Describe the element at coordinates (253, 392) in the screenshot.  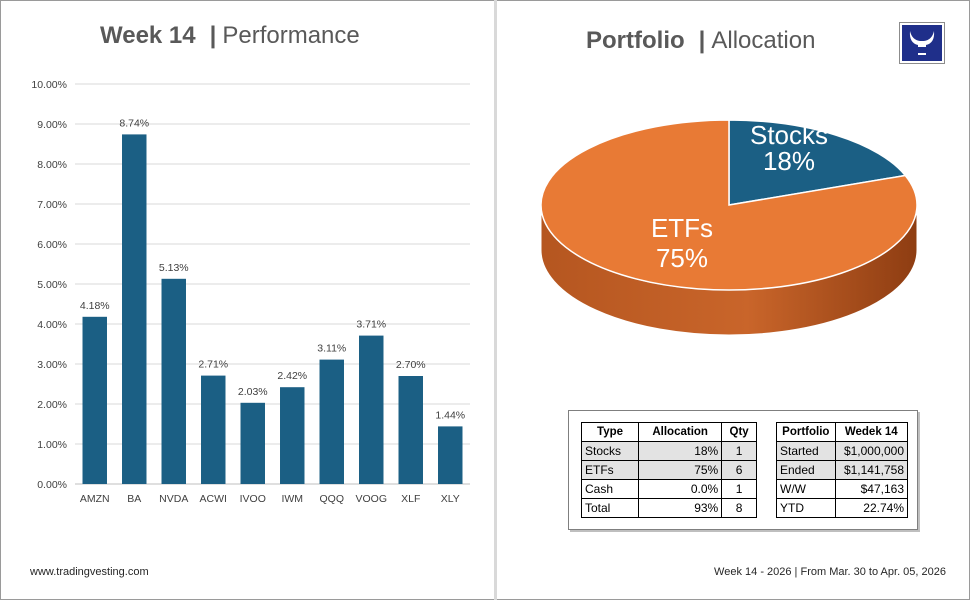
I see `data-label: 2.03%` at that location.